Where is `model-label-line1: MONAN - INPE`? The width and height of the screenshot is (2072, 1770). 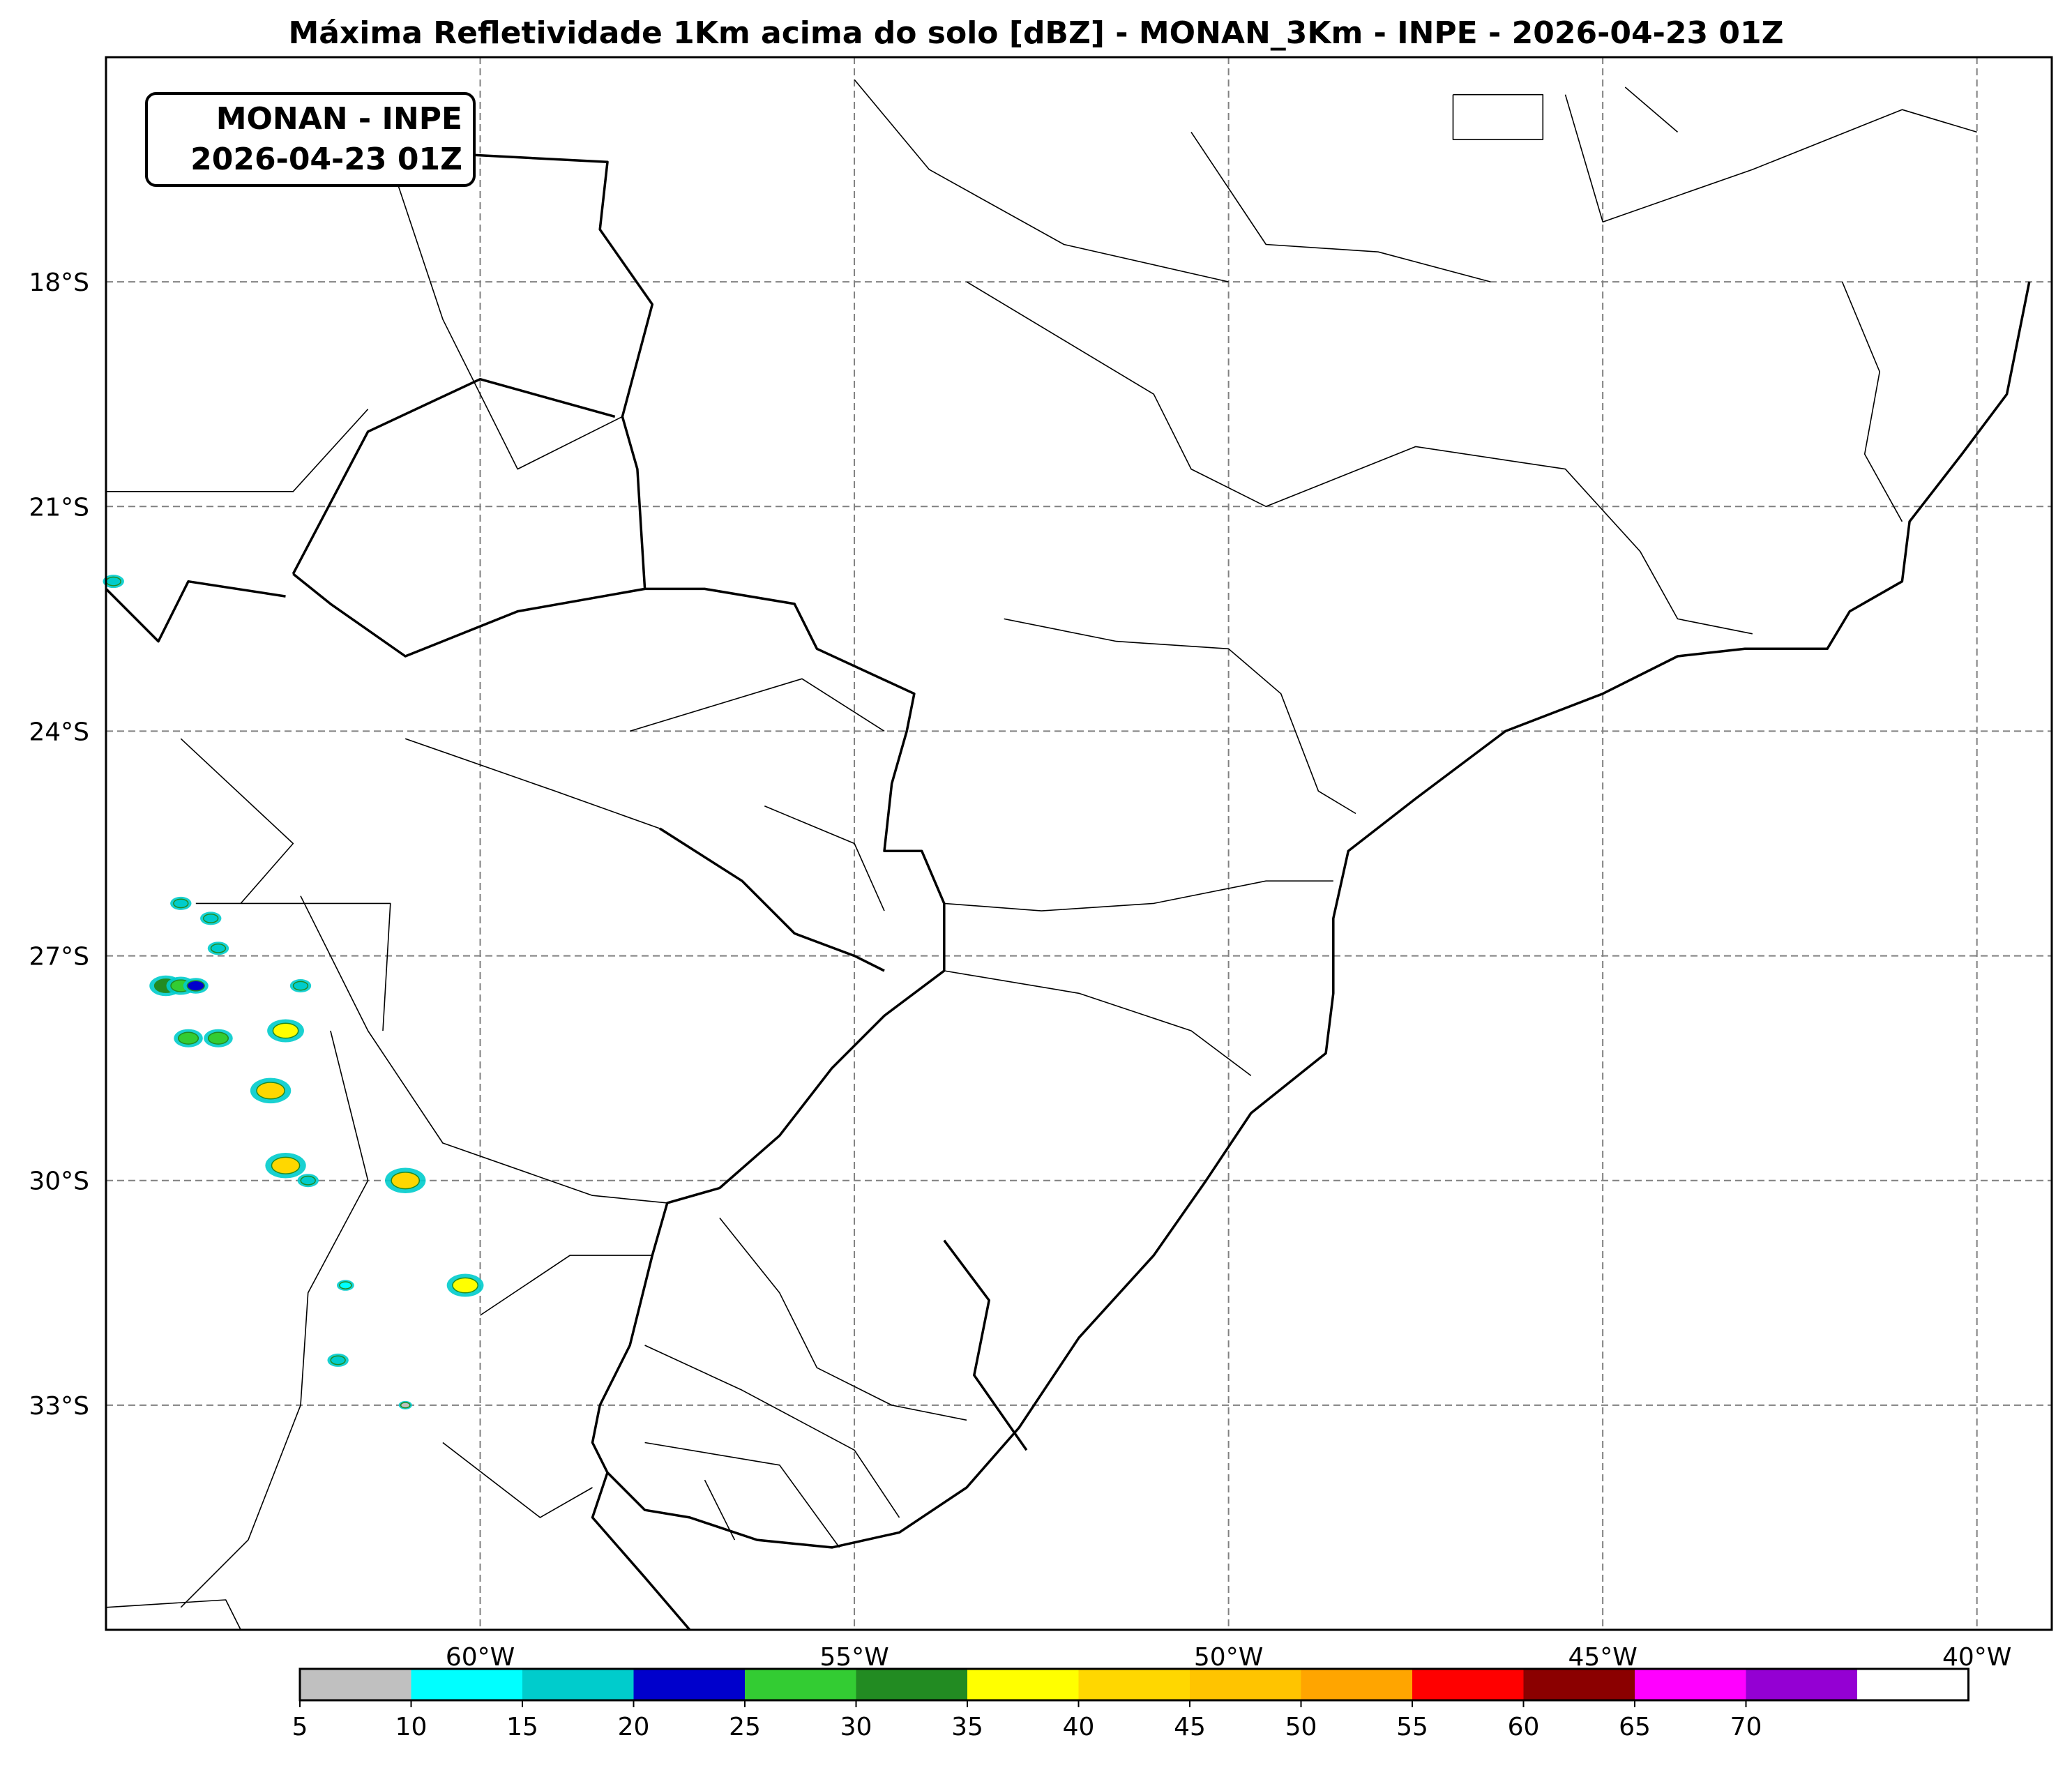
model-label-line1: MONAN - INPE is located at coordinates (339, 119).